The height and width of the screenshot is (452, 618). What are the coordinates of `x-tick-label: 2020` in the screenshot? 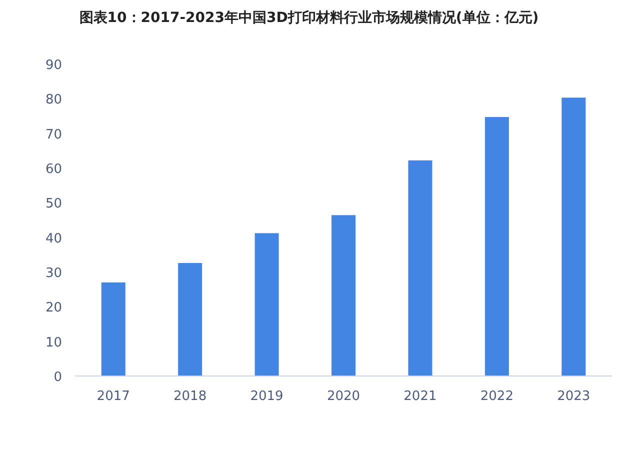 It's located at (343, 396).